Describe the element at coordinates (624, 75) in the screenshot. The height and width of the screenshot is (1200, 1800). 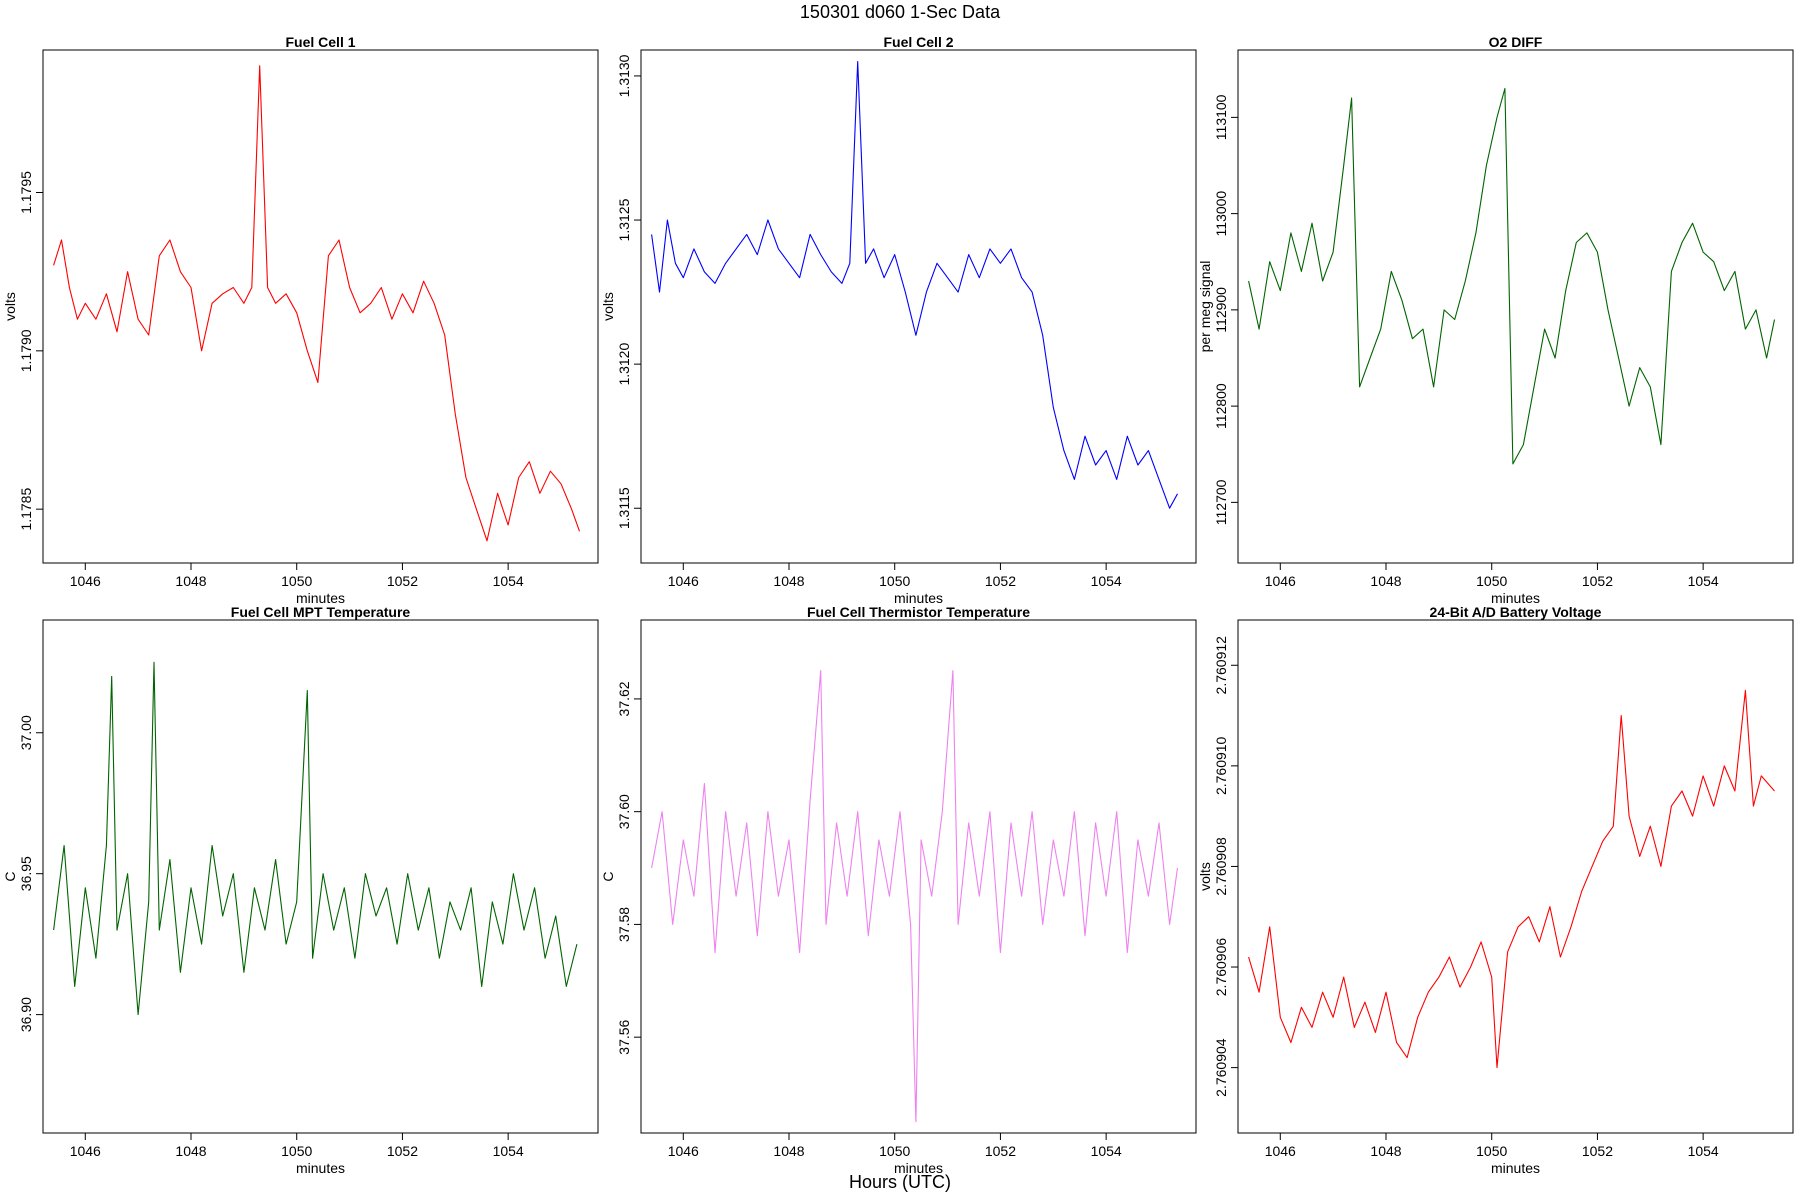
I see `y-tick-label: 1.3130` at that location.